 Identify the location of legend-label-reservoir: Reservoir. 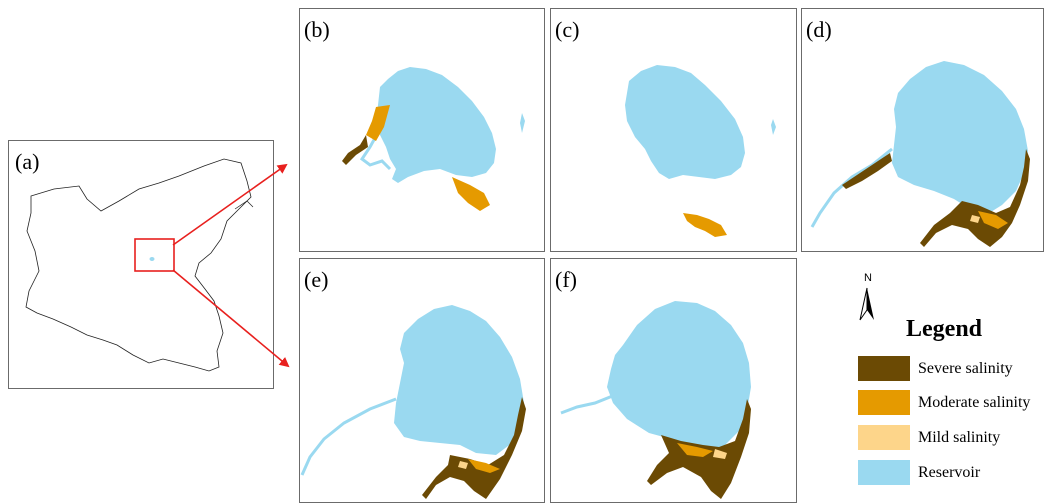
(949, 472).